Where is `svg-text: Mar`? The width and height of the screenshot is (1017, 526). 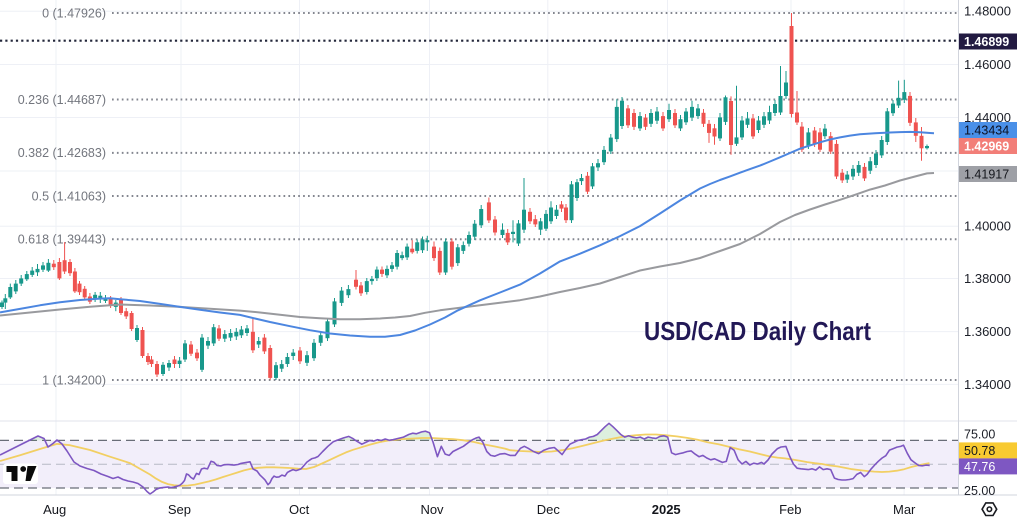 svg-text: Mar is located at coordinates (904, 509).